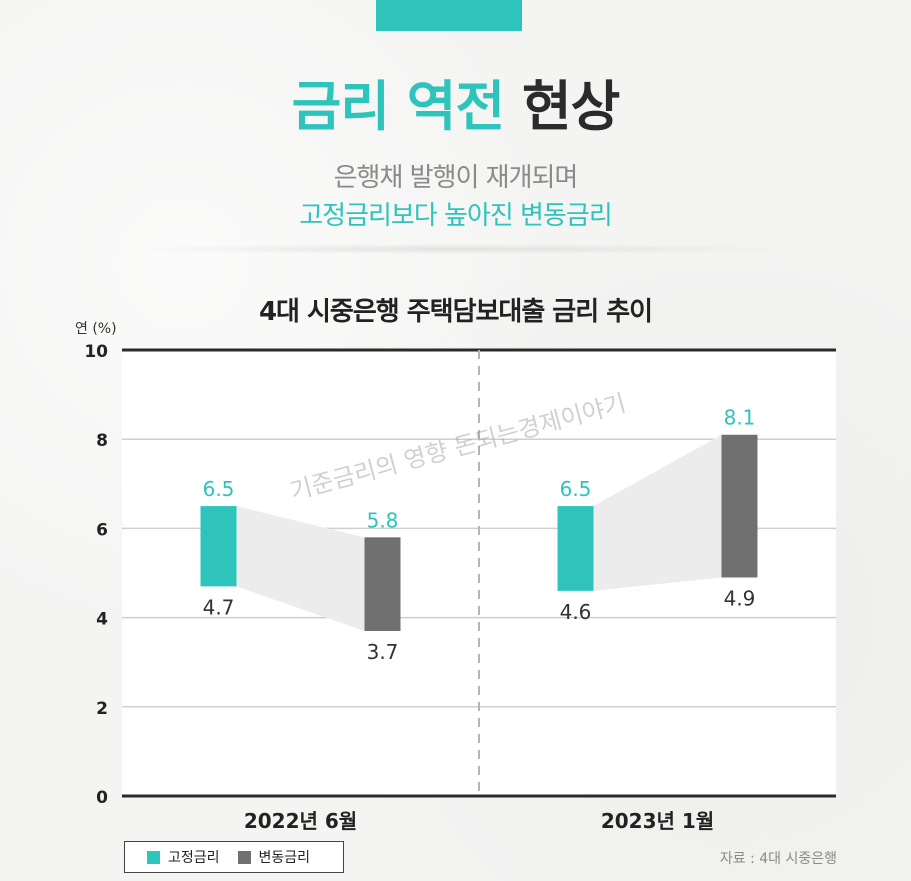 The width and height of the screenshot is (911, 881). I want to click on source-note: 자료 : 4대 시중은행, so click(778, 859).